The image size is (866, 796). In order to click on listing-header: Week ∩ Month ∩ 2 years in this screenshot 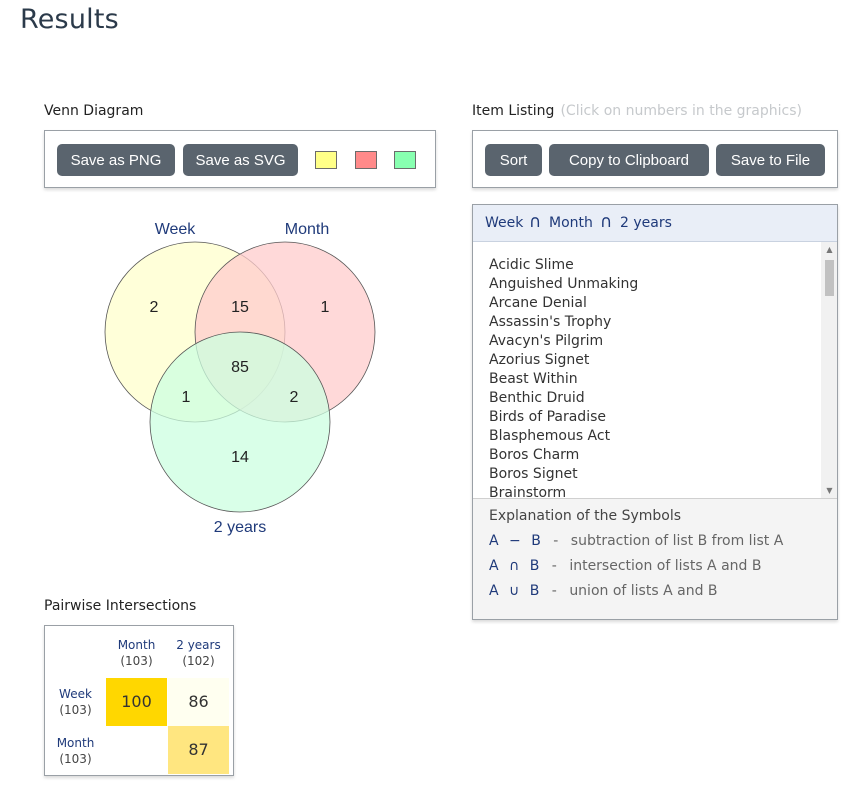, I will do `click(655, 223)`.